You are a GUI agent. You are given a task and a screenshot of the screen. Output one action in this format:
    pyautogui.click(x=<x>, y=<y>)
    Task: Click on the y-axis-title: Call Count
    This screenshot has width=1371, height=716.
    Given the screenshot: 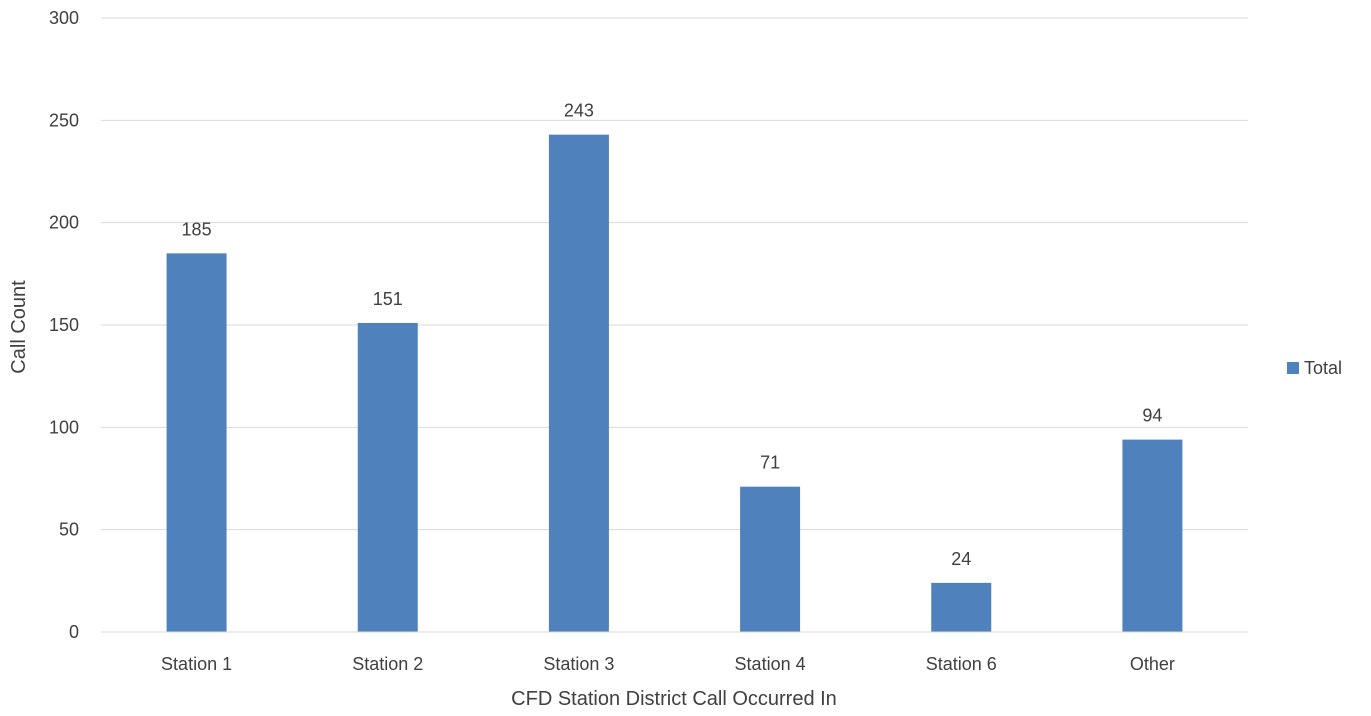 What is the action you would take?
    pyautogui.click(x=19, y=327)
    